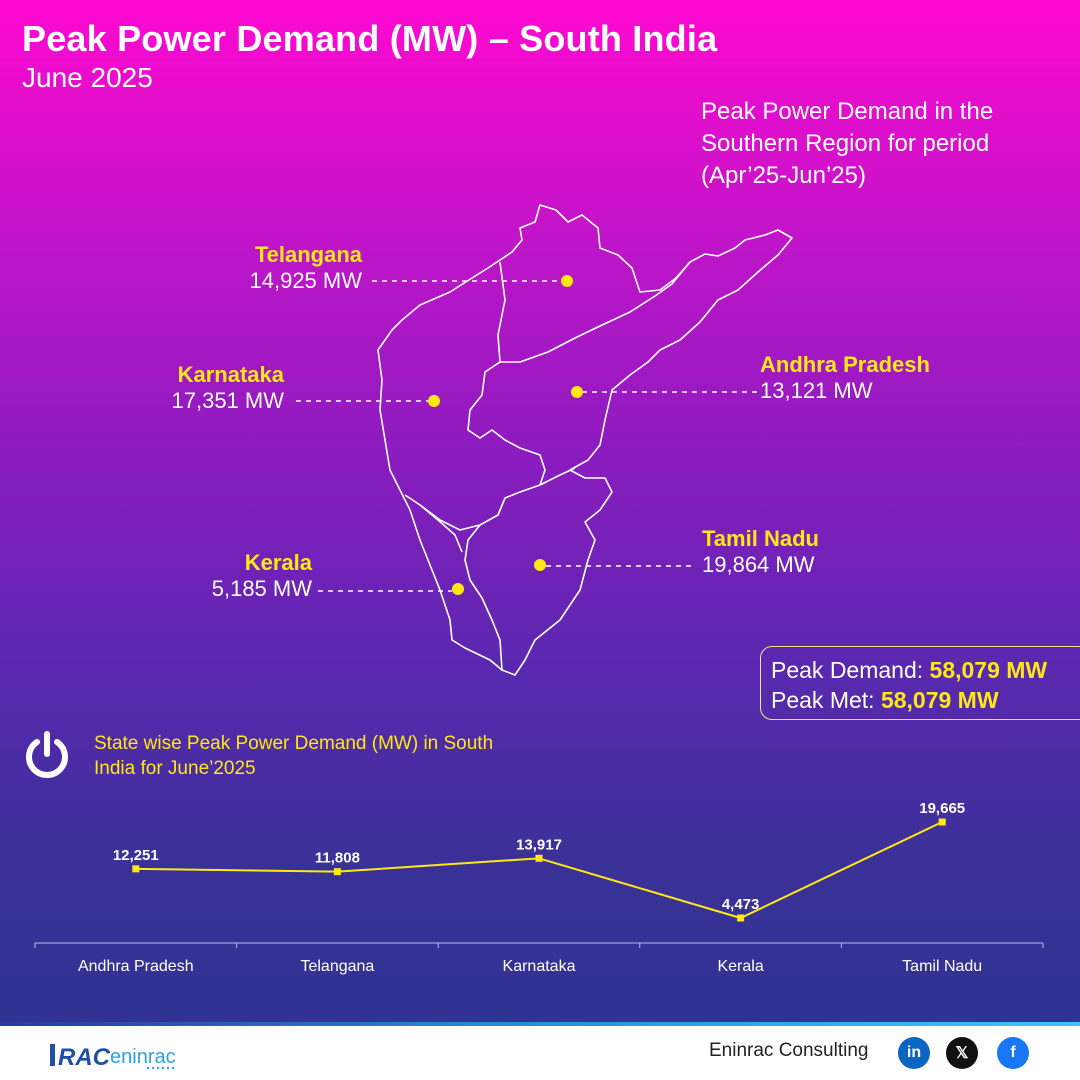  Describe the element at coordinates (823, 700) in the screenshot. I see `peak-met-label: Peak Met:` at that location.